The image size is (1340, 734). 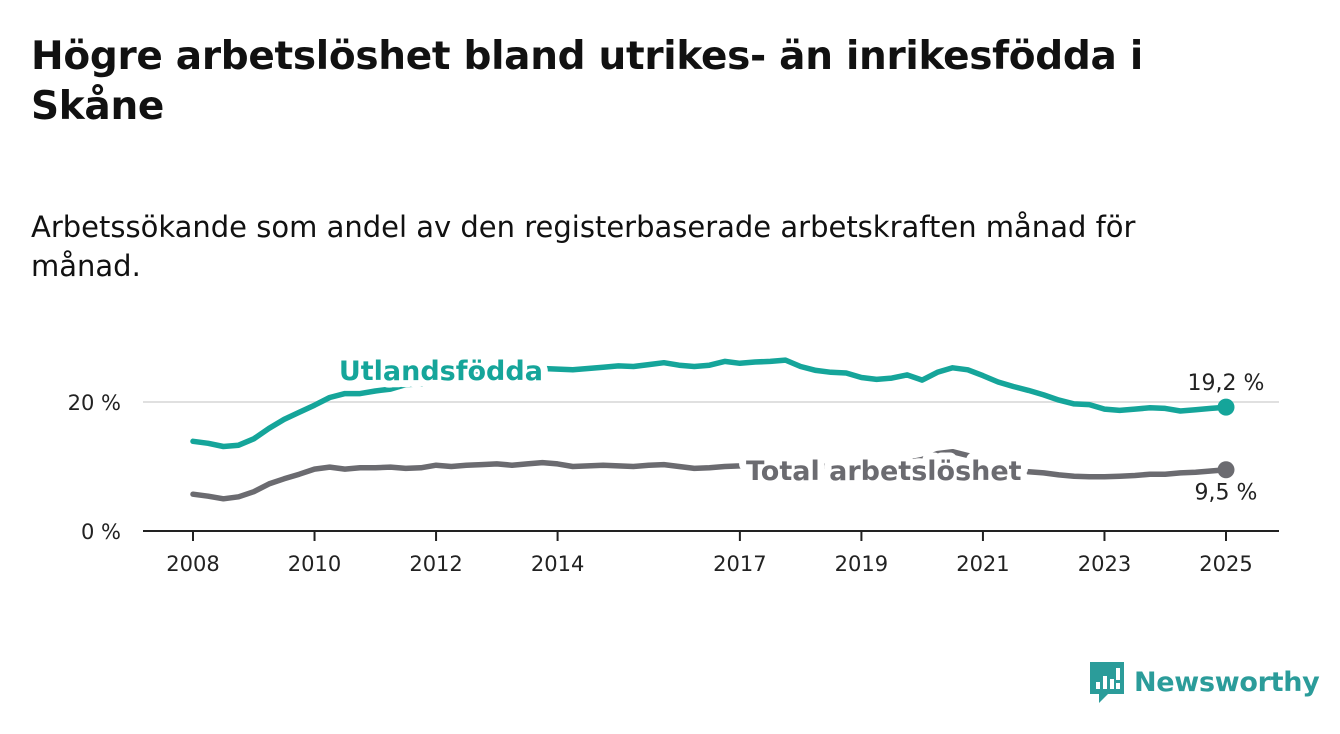 What do you see at coordinates (709, 403) in the screenshot?
I see `series-line-utlandsfodda` at bounding box center [709, 403].